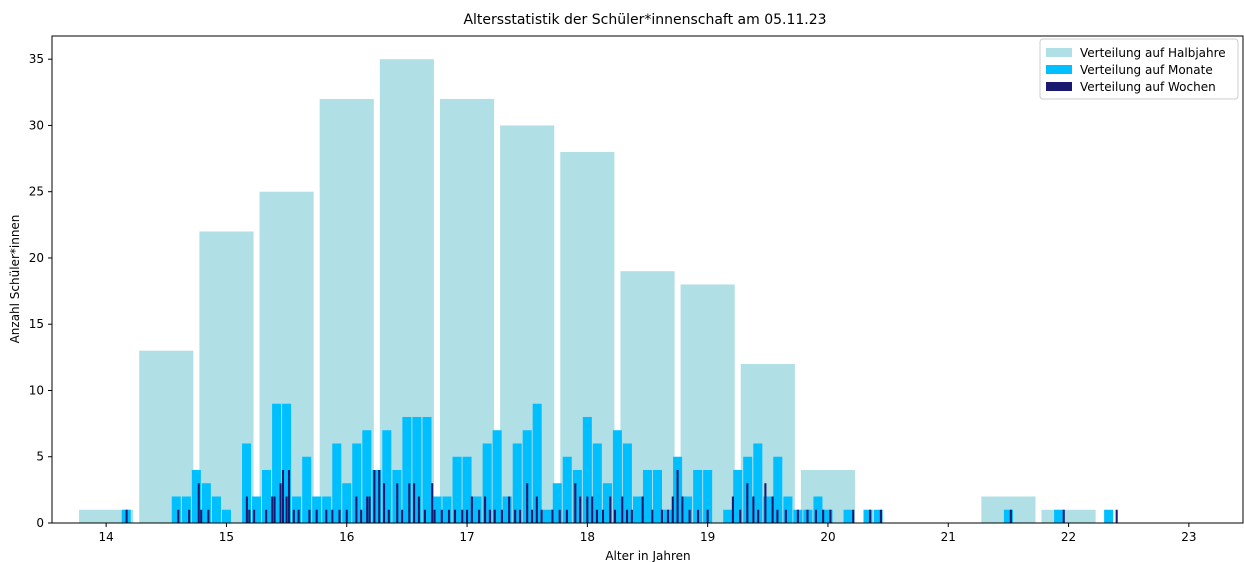 The height and width of the screenshot is (562, 1244). What do you see at coordinates (1153, 53) in the screenshot?
I see `legend-label-0: Verteilung auf Halbjahre` at bounding box center [1153, 53].